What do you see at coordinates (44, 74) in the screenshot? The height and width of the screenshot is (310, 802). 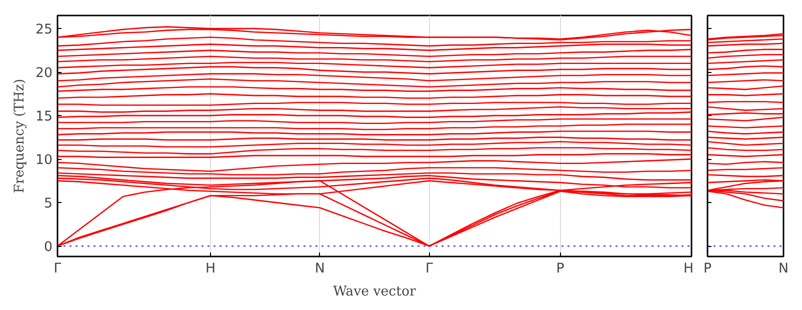 I see `y-tick-label: 20` at bounding box center [44, 74].